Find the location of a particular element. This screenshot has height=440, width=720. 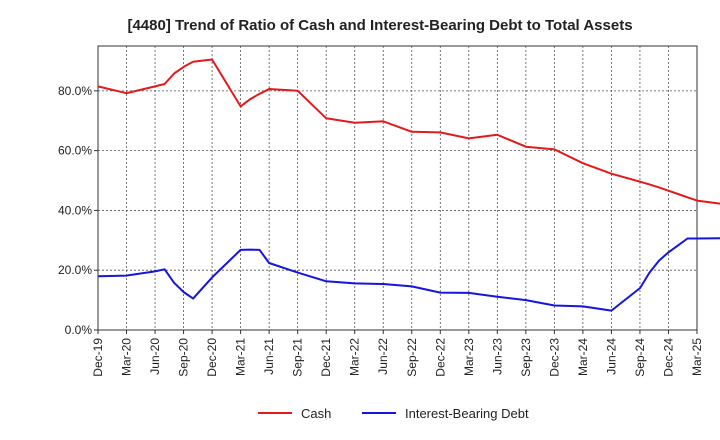

x-tick-label: Jun-23 is located at coordinates (497, 356).